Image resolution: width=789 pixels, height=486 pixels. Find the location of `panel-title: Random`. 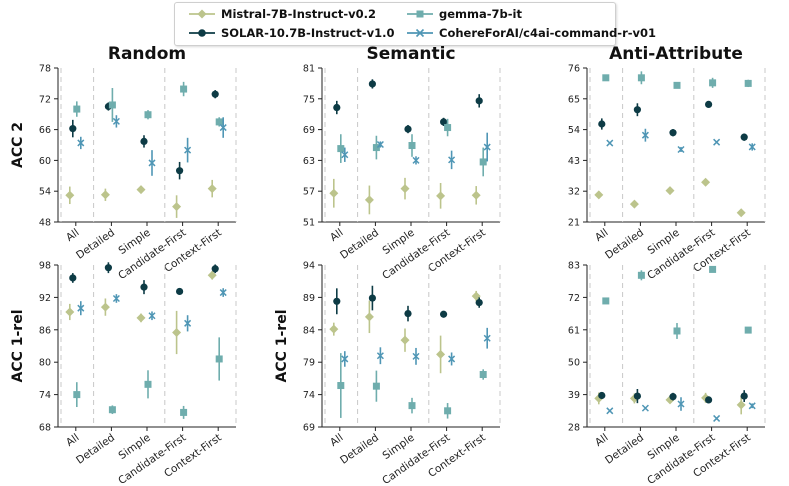

panel-title: Random is located at coordinates (147, 54).